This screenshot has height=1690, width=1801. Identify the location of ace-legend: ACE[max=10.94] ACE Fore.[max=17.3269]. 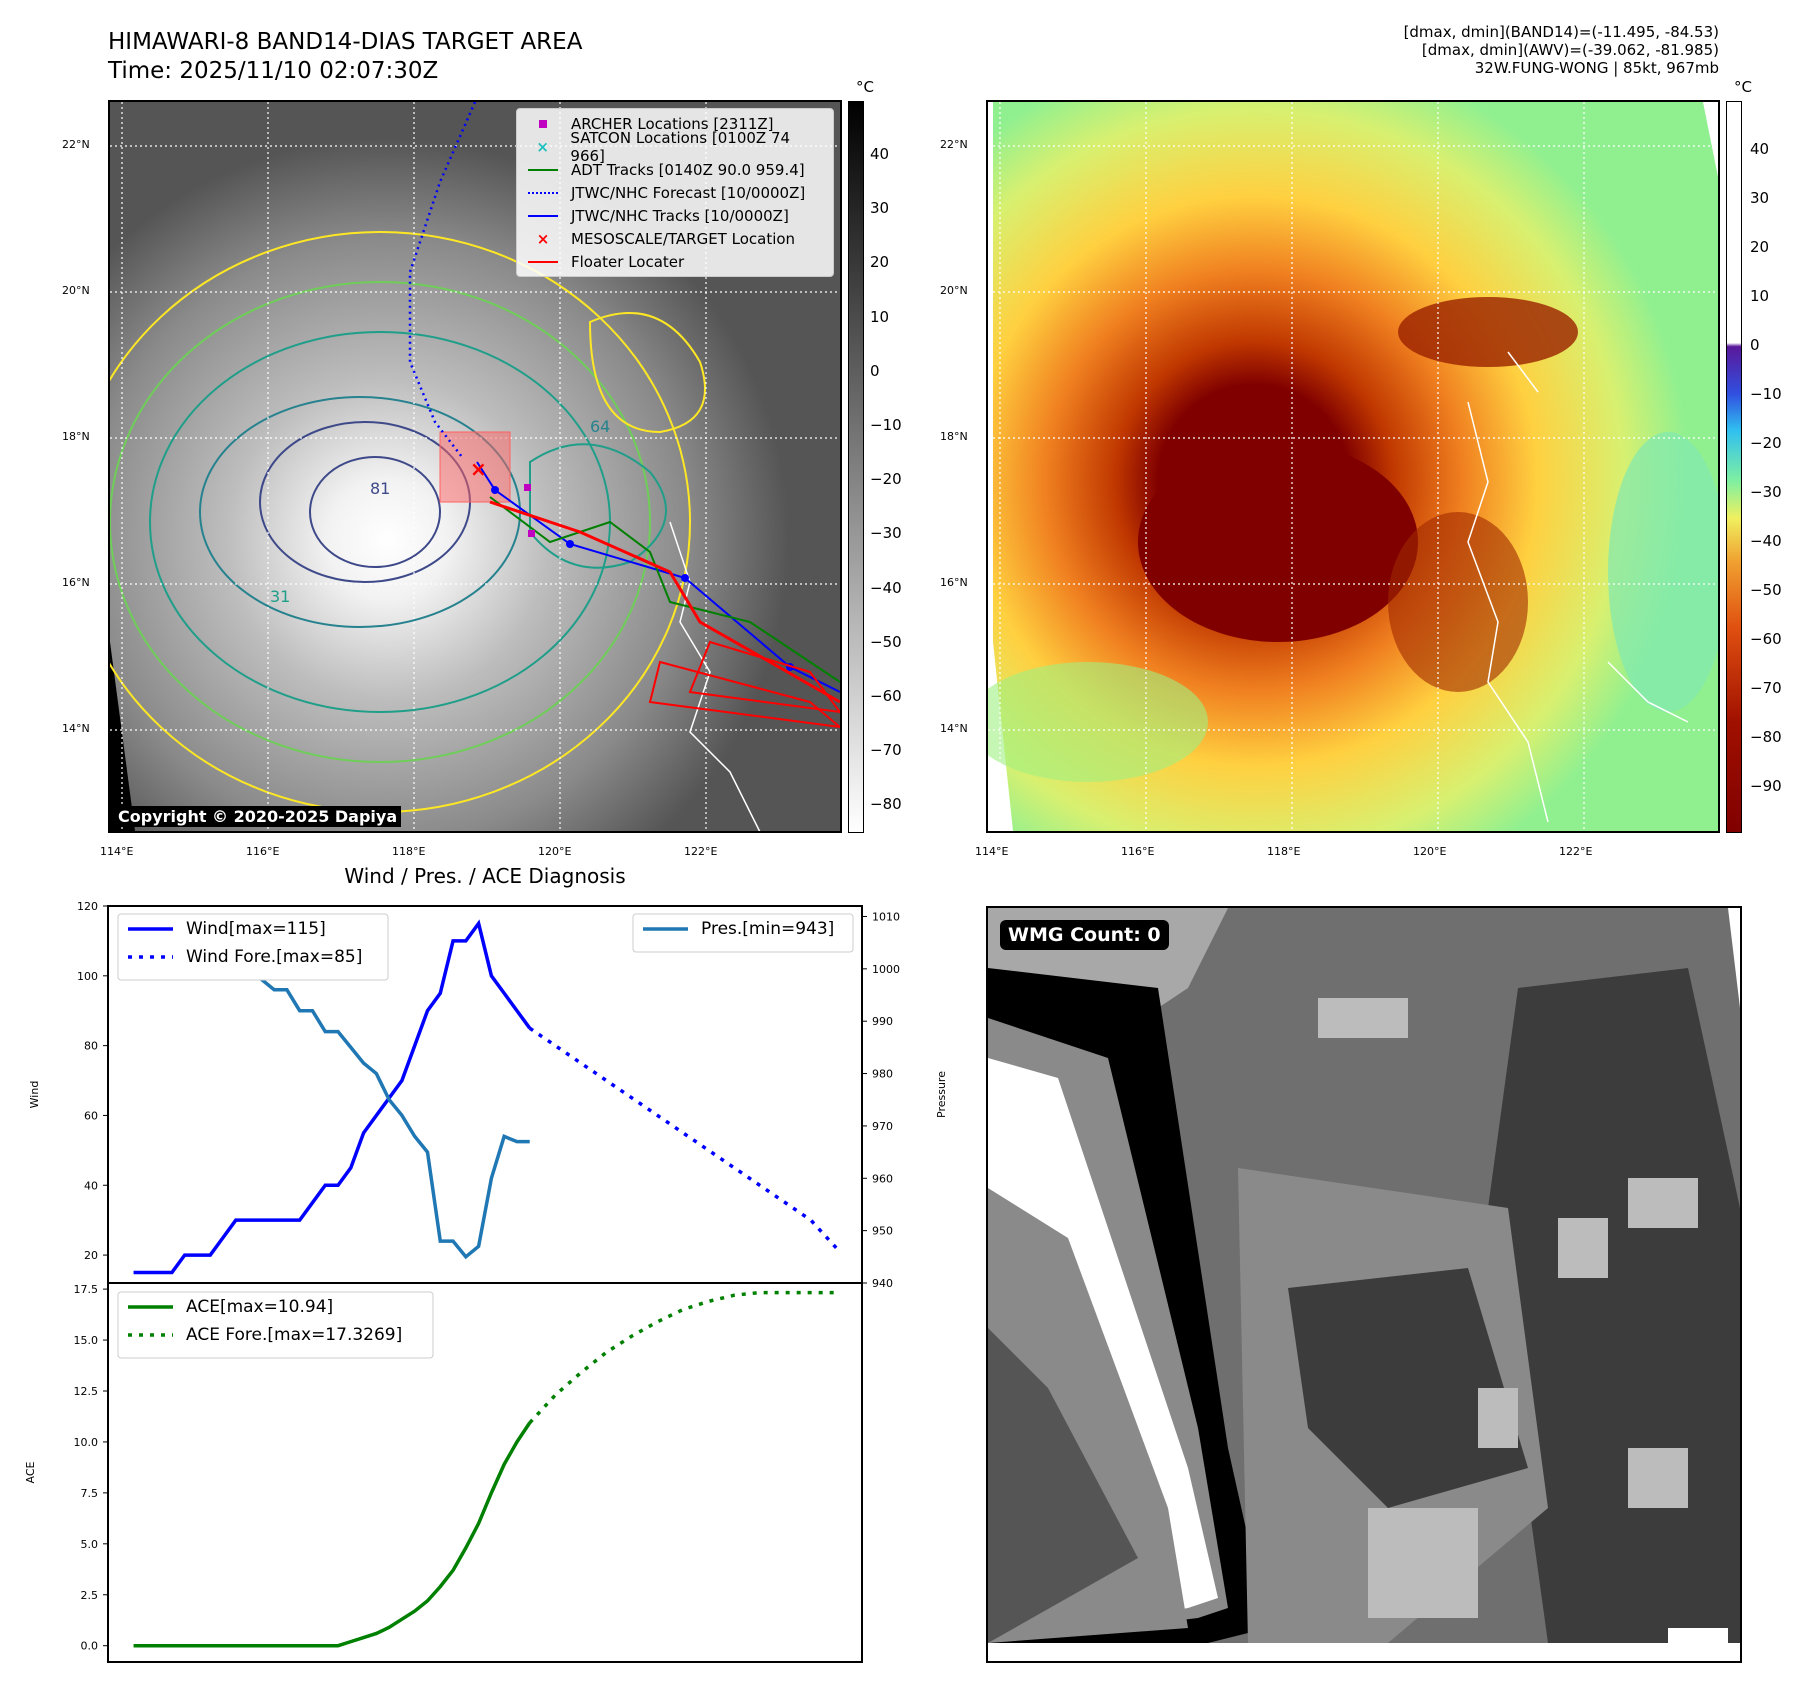
(275, 1325).